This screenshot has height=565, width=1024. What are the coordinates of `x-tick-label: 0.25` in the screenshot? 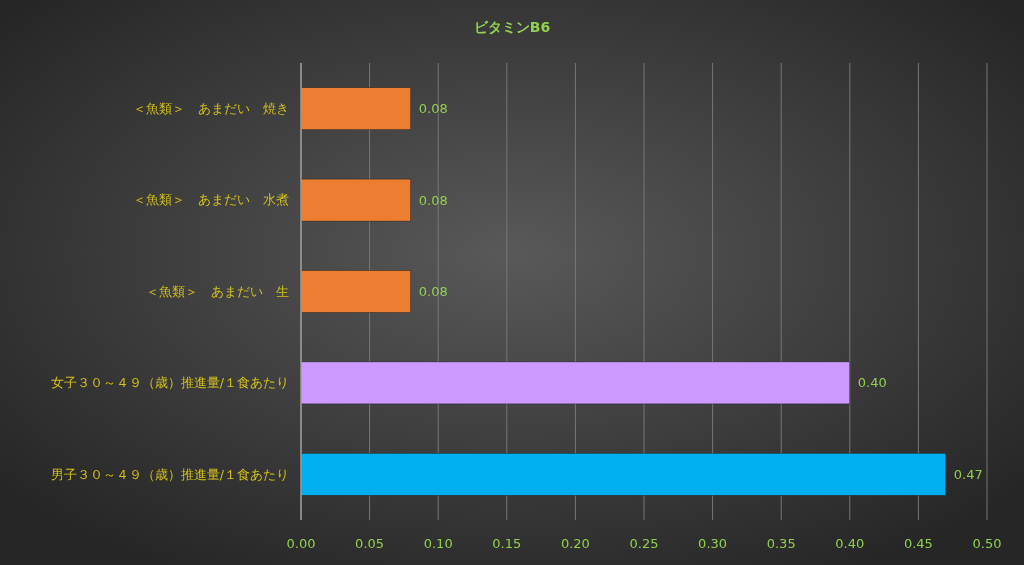 It's located at (644, 543).